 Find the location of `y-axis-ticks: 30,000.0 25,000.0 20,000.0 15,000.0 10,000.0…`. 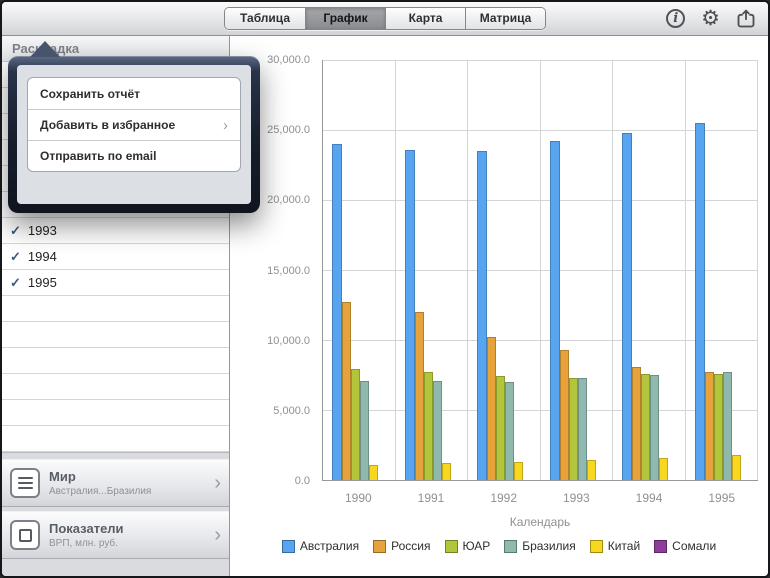

y-axis-ticks: 30,000.0 25,000.0 20,000.0 15,000.0 10,000.0… is located at coordinates (273, 270).